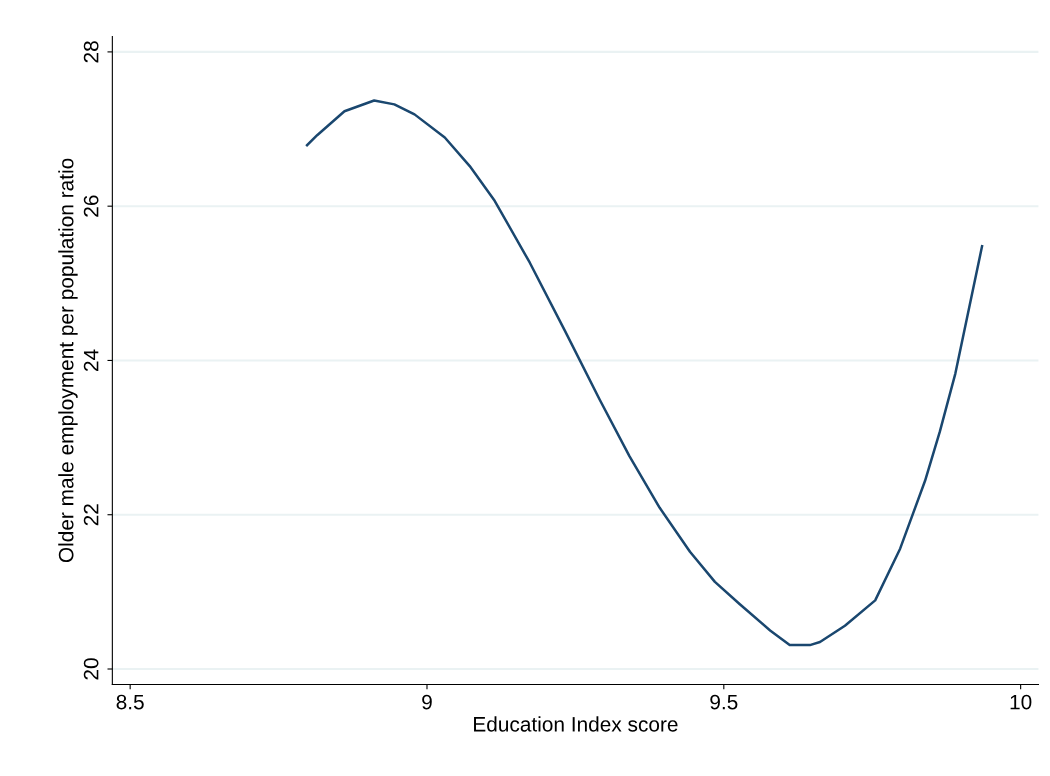 The image size is (1050, 776). I want to click on x-axis-title: Education Index score, so click(576, 724).